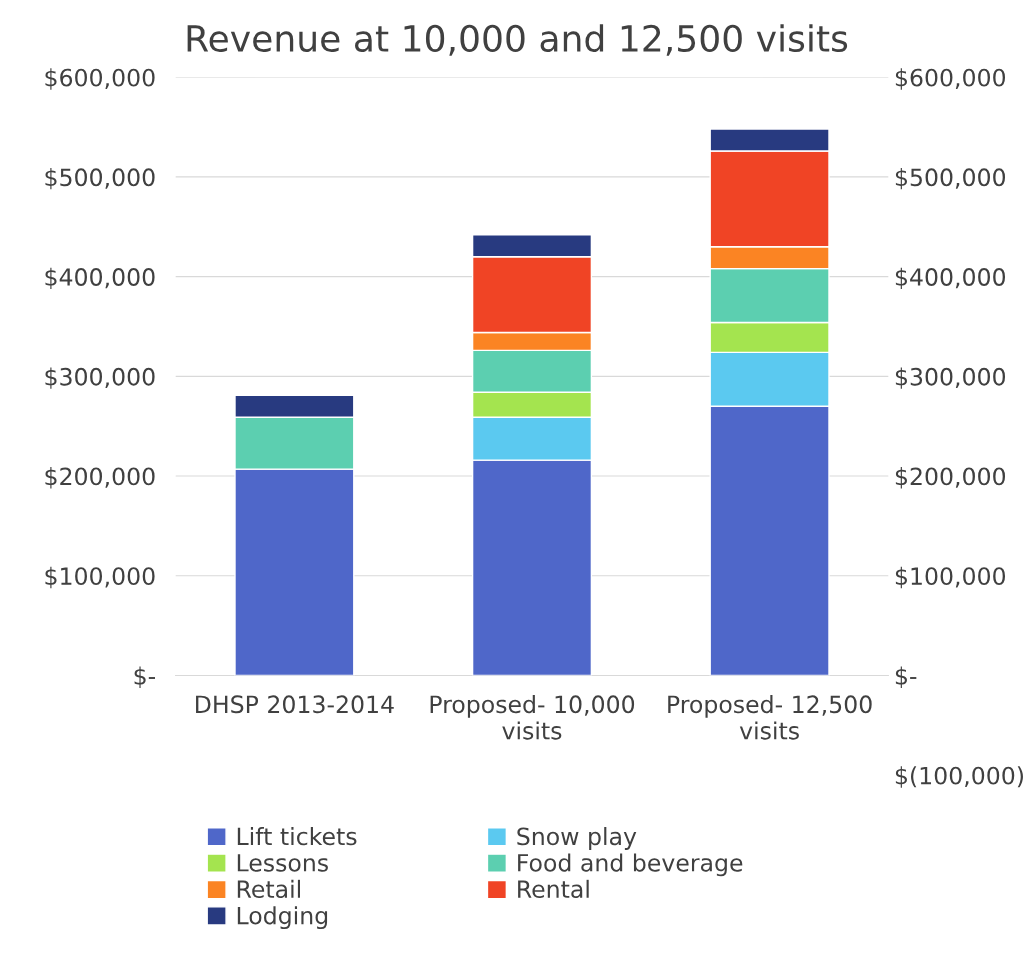 The height and width of the screenshot is (965, 1033). I want to click on legend-label: Lodging, so click(282, 918).